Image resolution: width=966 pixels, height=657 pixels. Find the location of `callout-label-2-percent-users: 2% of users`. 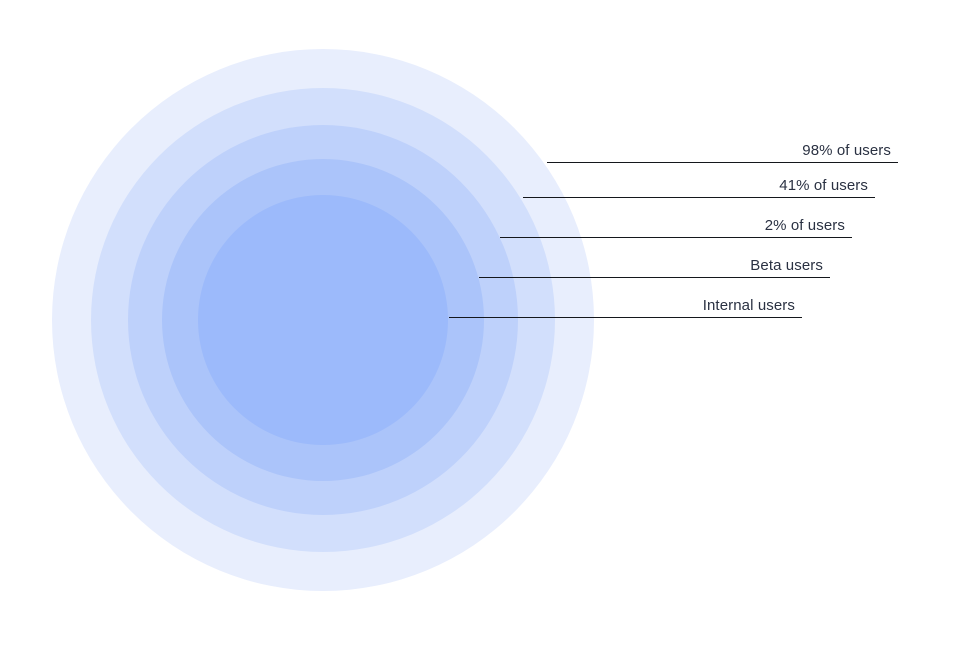

callout-label-2-percent-users: 2% of users is located at coordinates (804, 225).